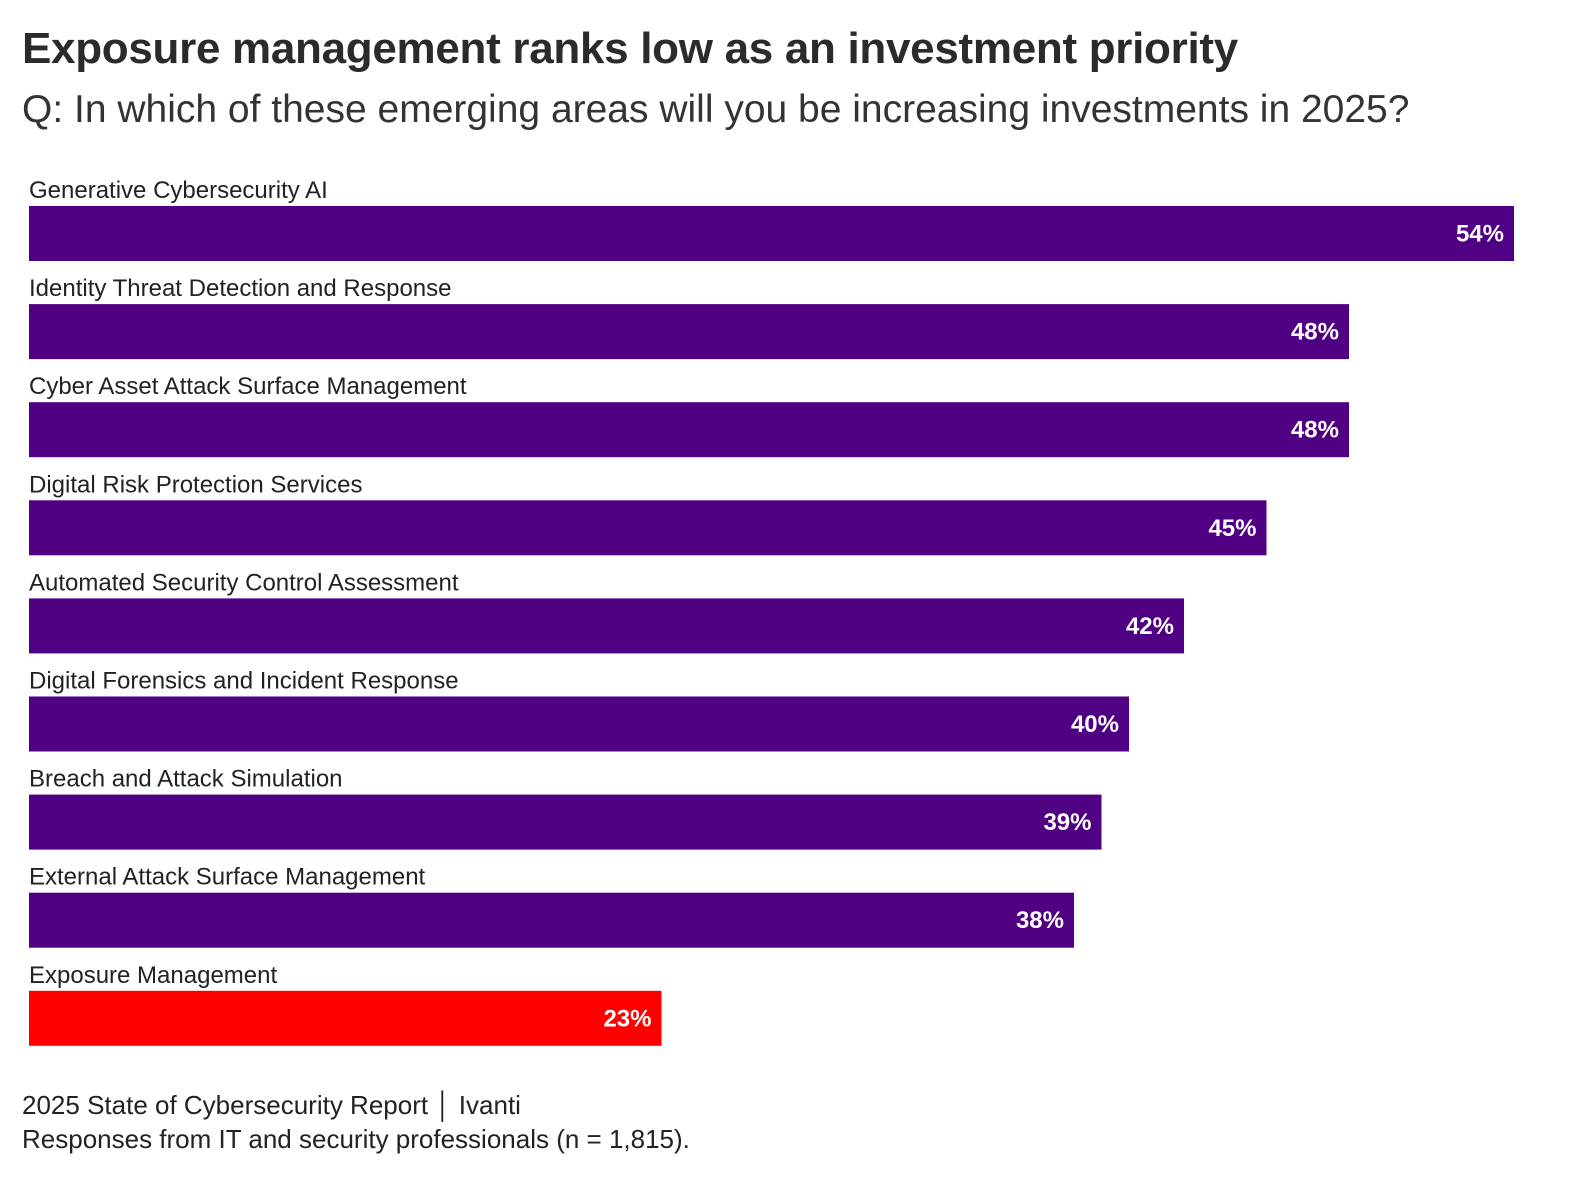 This screenshot has height=1188, width=1588. I want to click on category-label-identity-threat-detection-and-response: Identity Threat Detection and Response, so click(240, 288).